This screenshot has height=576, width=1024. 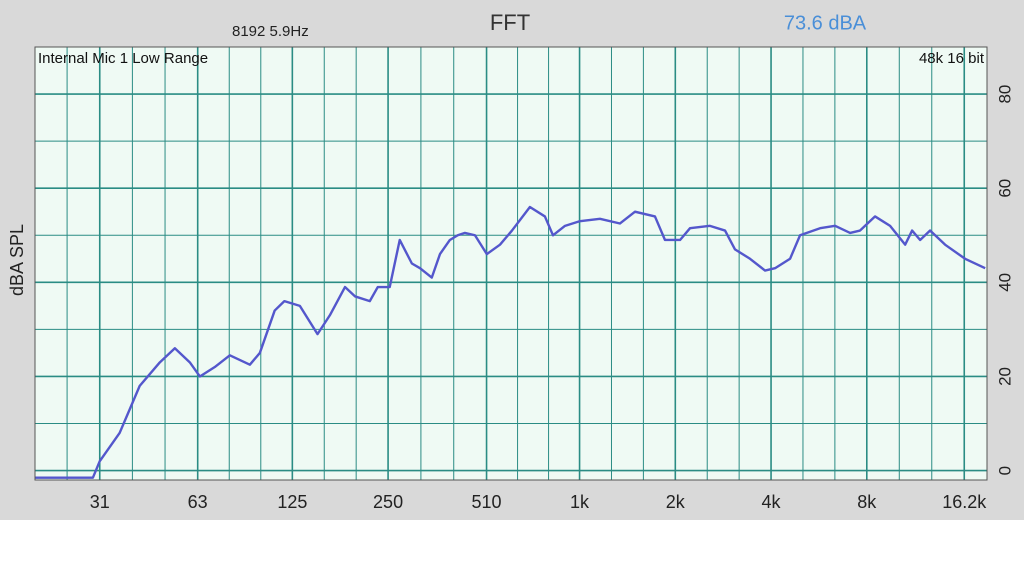 What do you see at coordinates (123, 58) in the screenshot?
I see `input-label: Internal Mic 1 Low Range` at bounding box center [123, 58].